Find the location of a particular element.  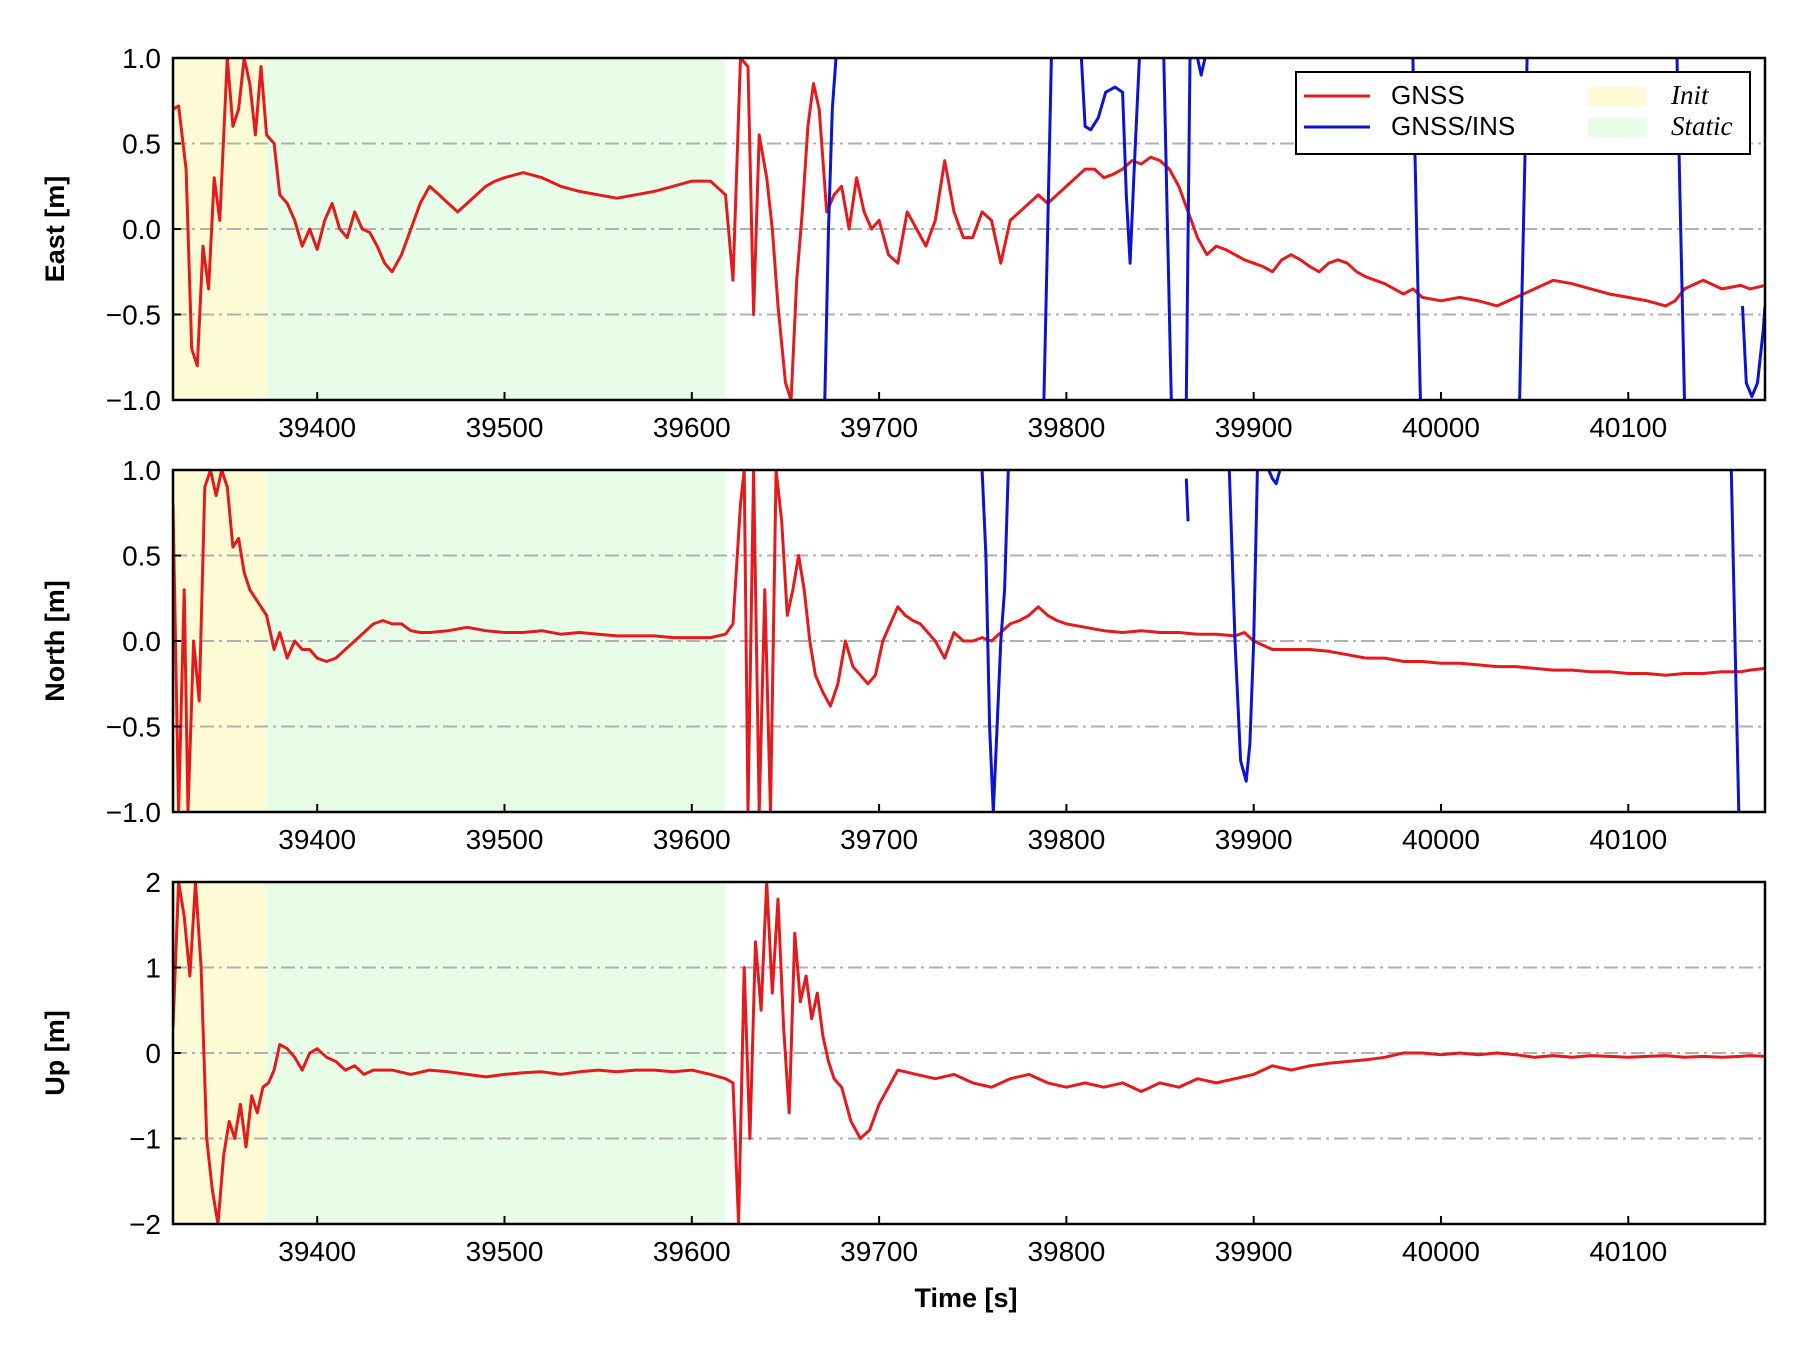

legend: GNSS GNSS/INS Init Static is located at coordinates (1523, 113).